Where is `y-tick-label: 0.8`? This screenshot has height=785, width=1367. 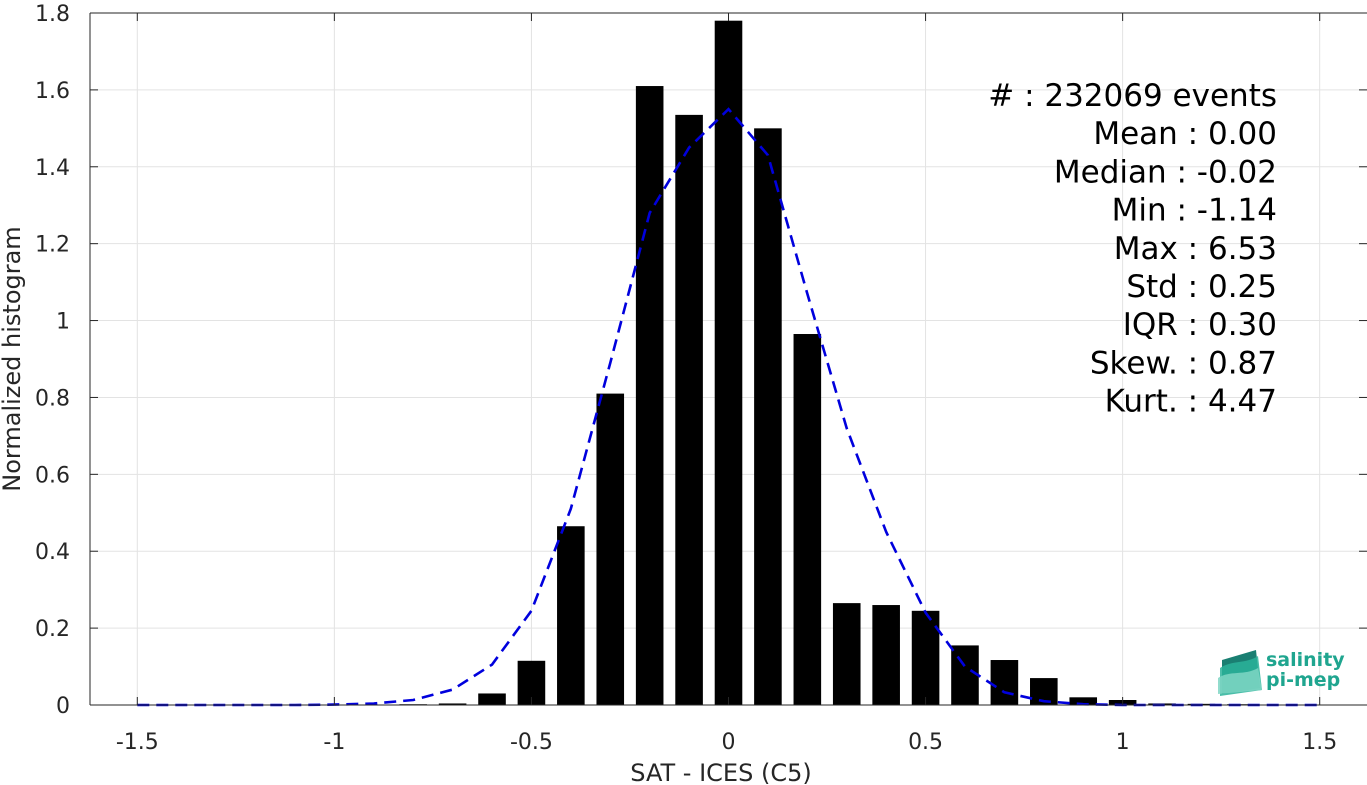
y-tick-label: 0.8 is located at coordinates (52, 398).